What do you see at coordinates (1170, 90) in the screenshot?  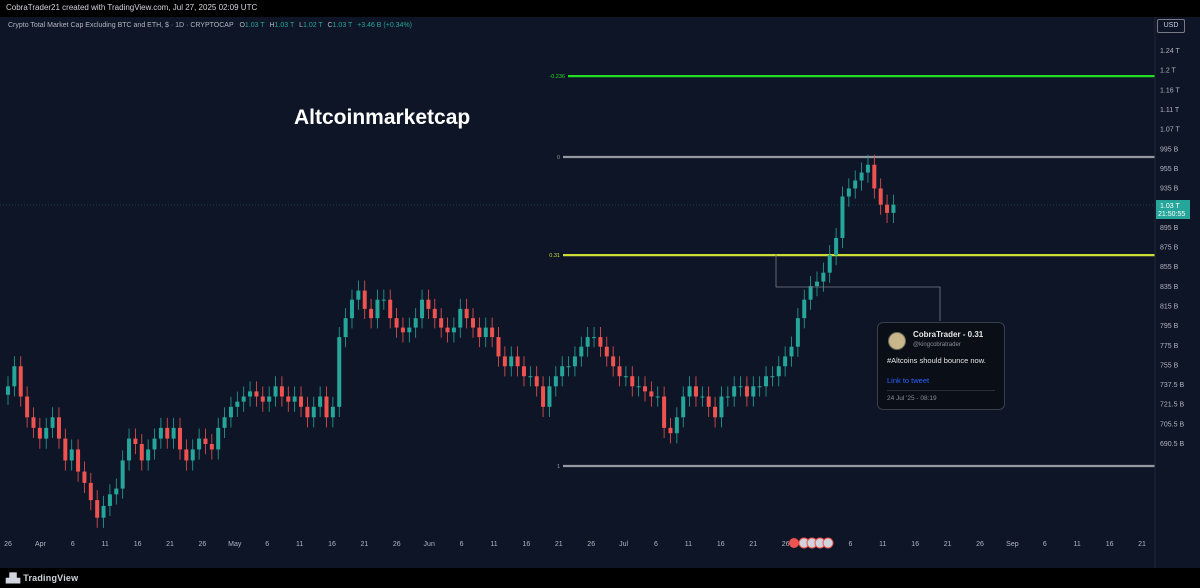 I see `y-tick-label: 1.16 T` at bounding box center [1170, 90].